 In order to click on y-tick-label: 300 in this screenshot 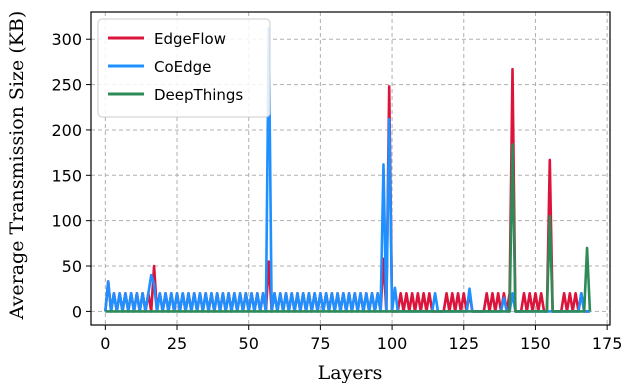, I will do `click(66, 39)`.